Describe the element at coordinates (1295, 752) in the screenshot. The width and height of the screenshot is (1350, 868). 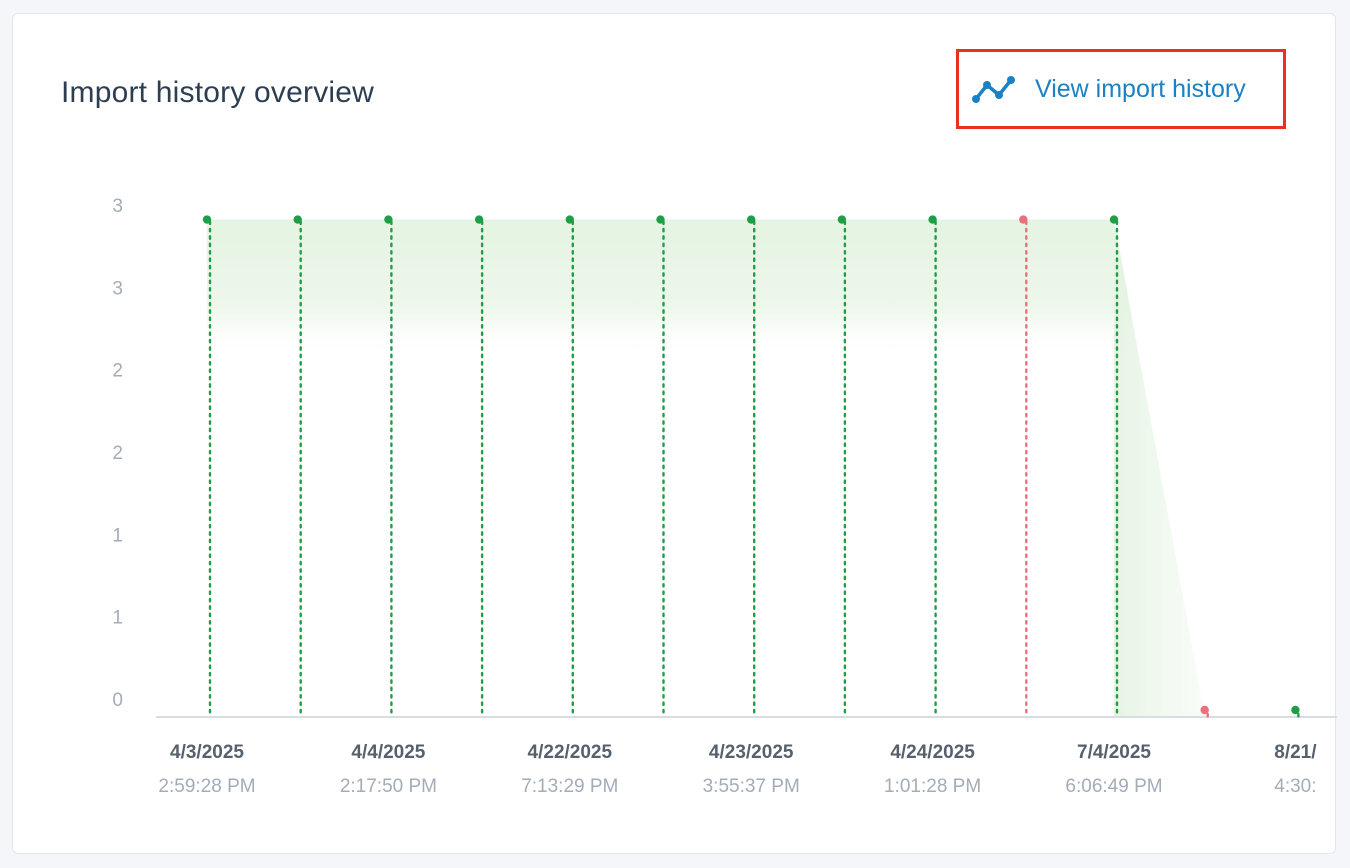
I see `x-tick-date: 8/21/` at that location.